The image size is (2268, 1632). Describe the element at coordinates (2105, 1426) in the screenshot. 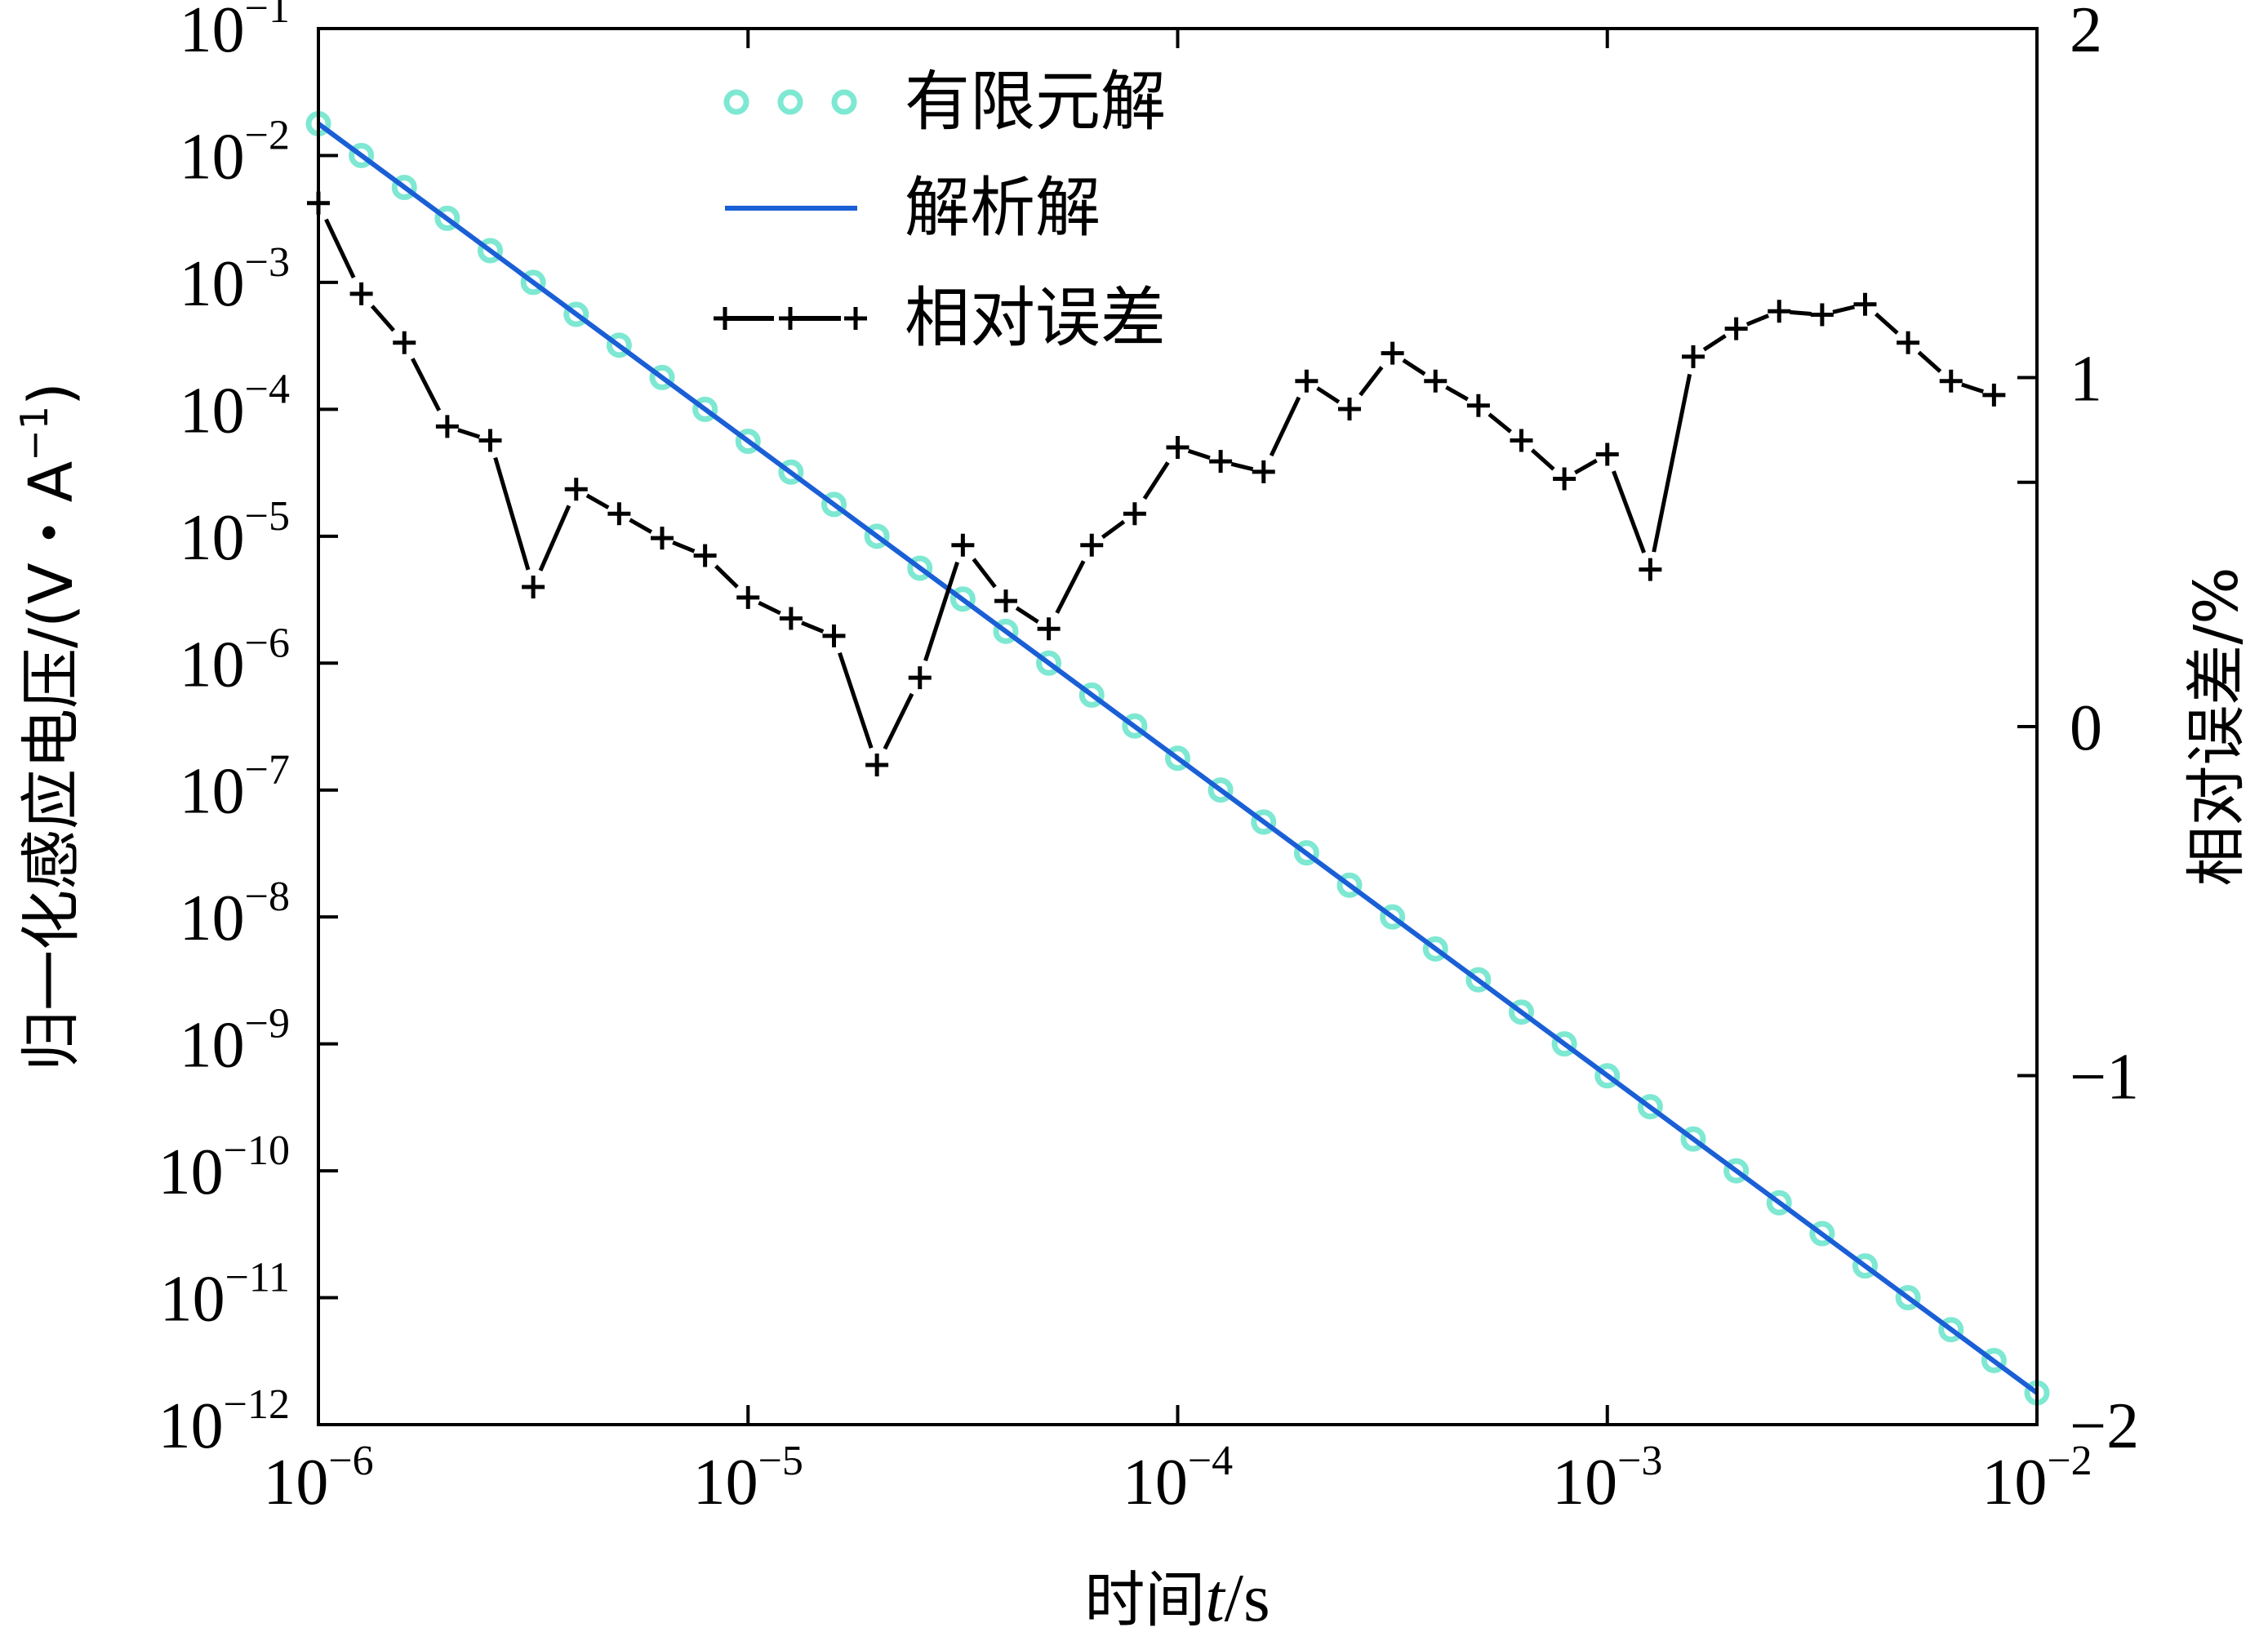

I see `y-right-tick-label: −2` at that location.